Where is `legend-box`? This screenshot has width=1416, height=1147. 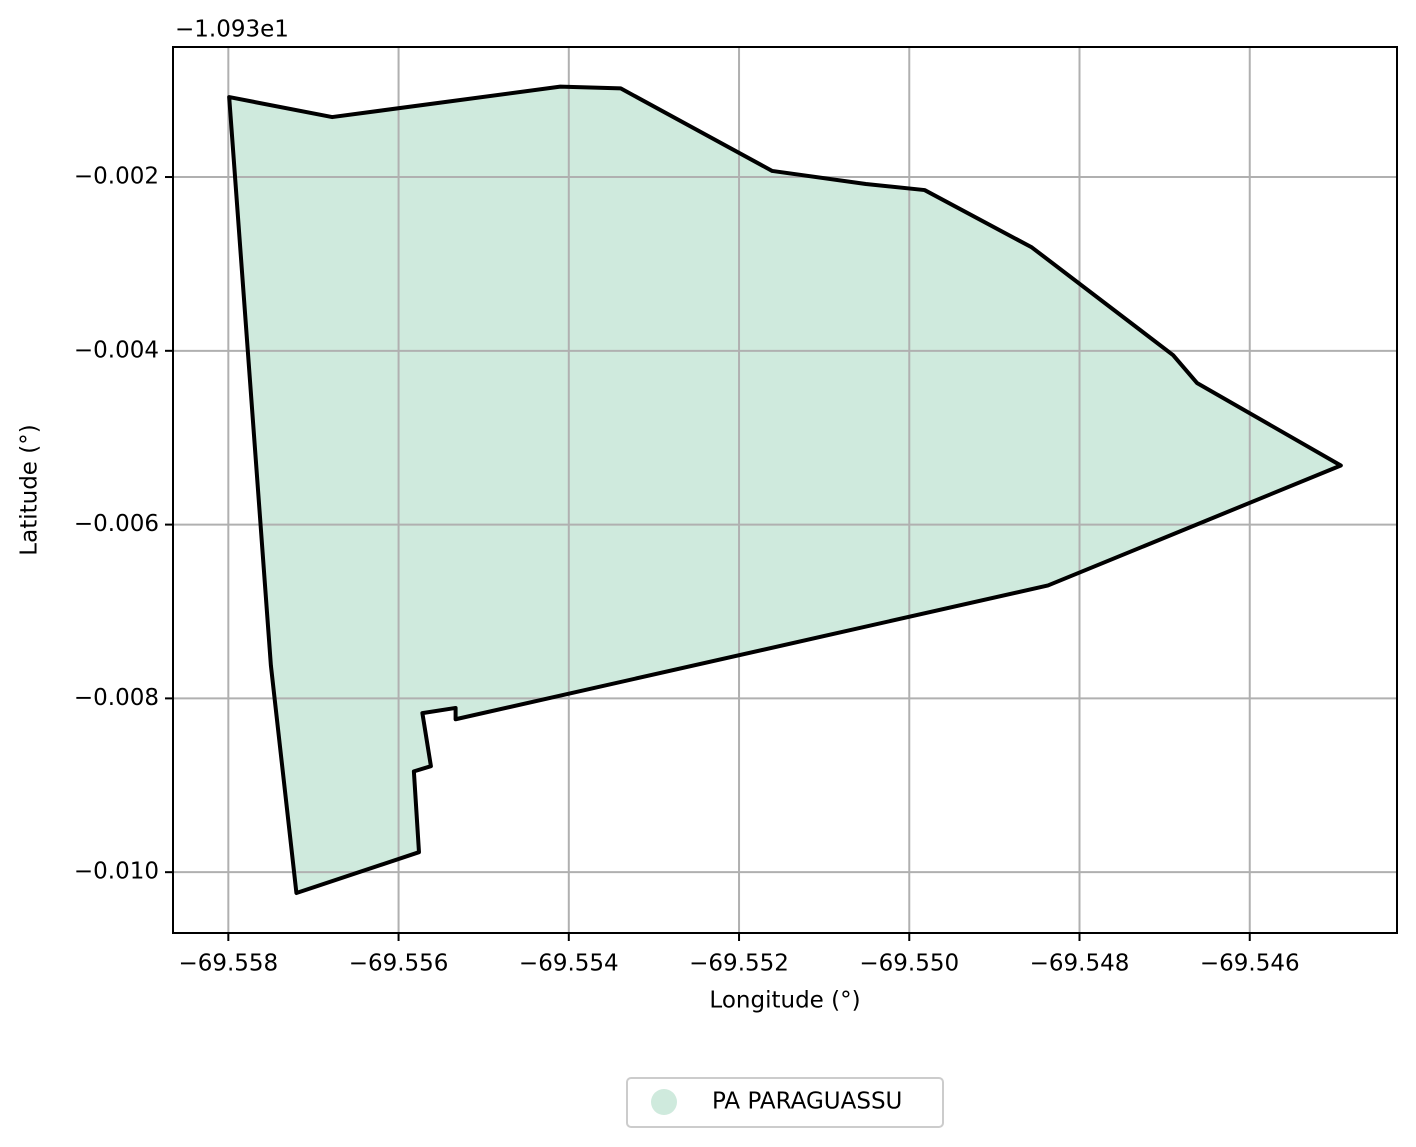 legend-box is located at coordinates (785, 1102).